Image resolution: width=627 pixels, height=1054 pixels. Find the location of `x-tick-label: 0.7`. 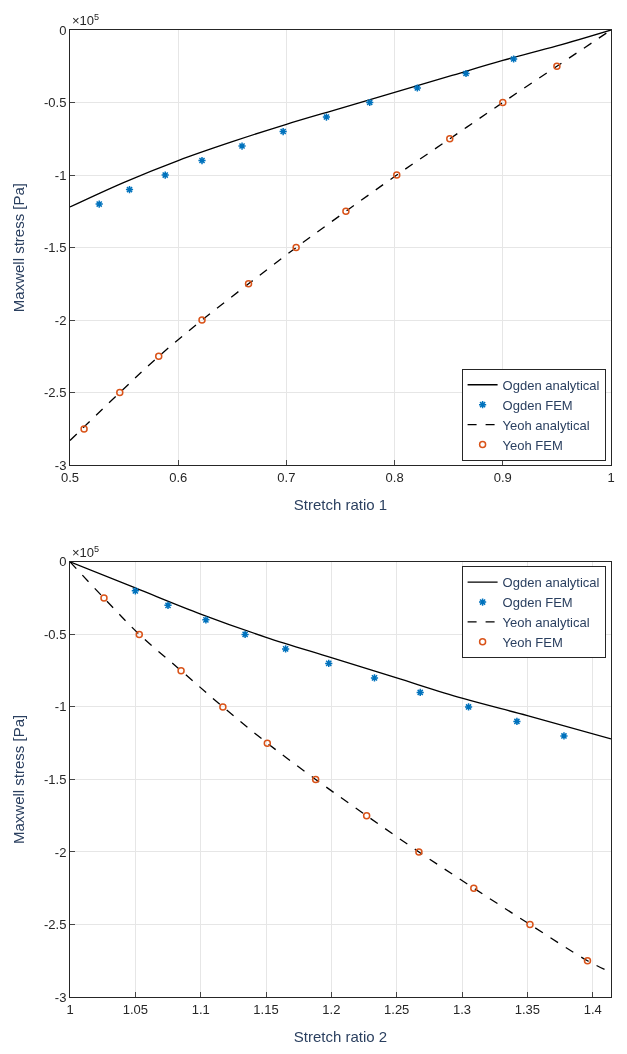

x-tick-label: 0.7 is located at coordinates (286, 477).